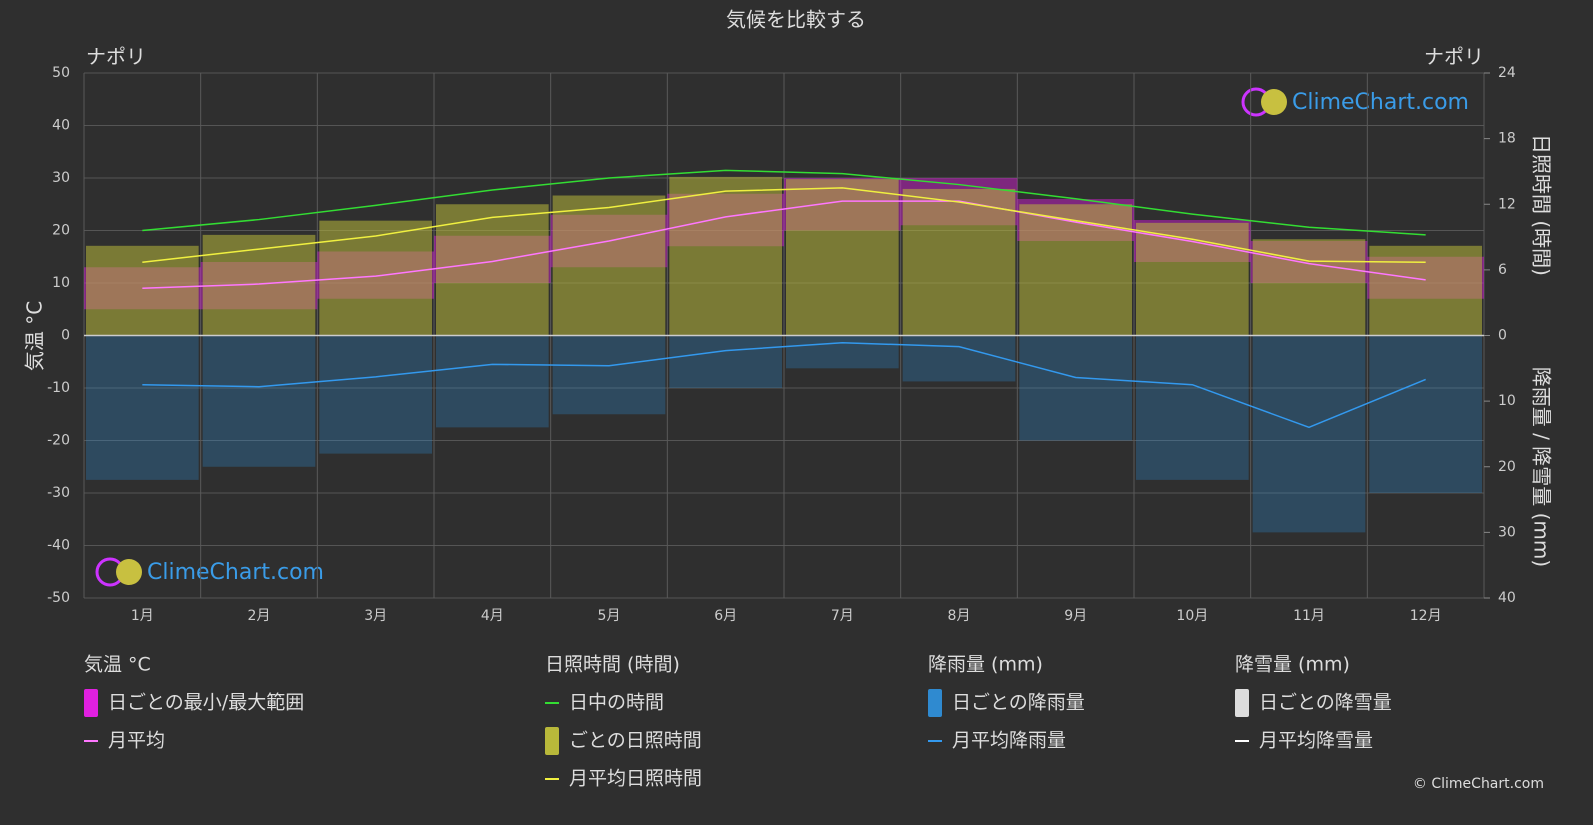 This screenshot has height=825, width=1593. What do you see at coordinates (61, 73) in the screenshot?
I see `y-tick-label: 50` at bounding box center [61, 73].